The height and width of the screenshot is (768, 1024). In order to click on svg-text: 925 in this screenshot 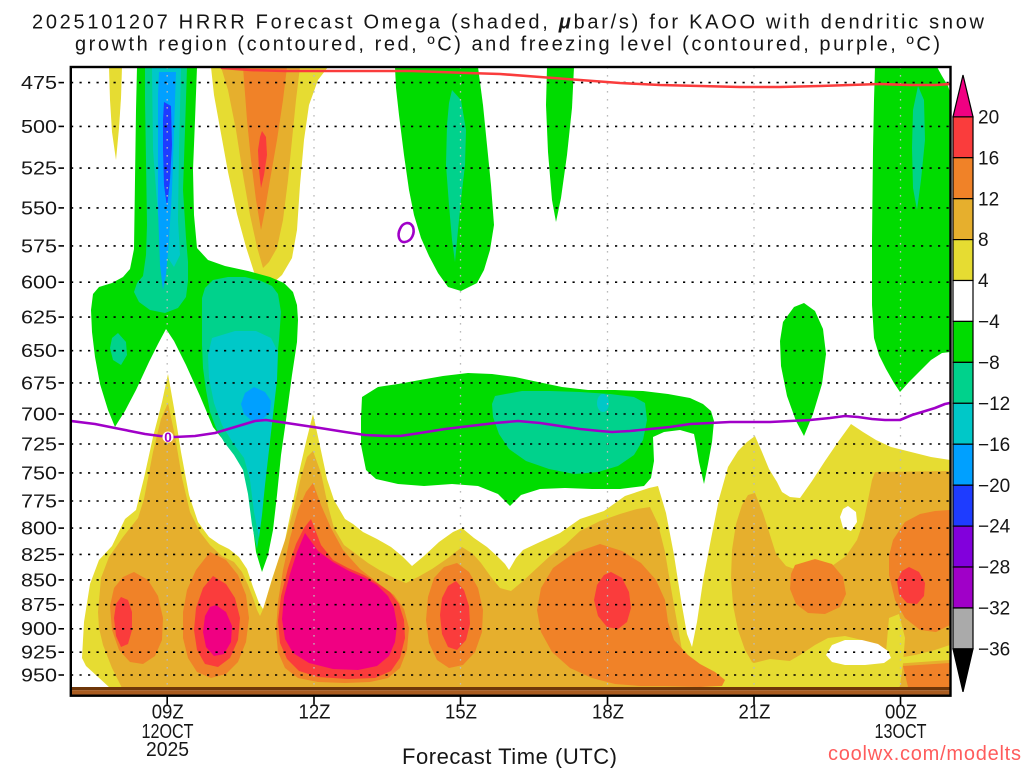, I will do `click(39, 653)`.